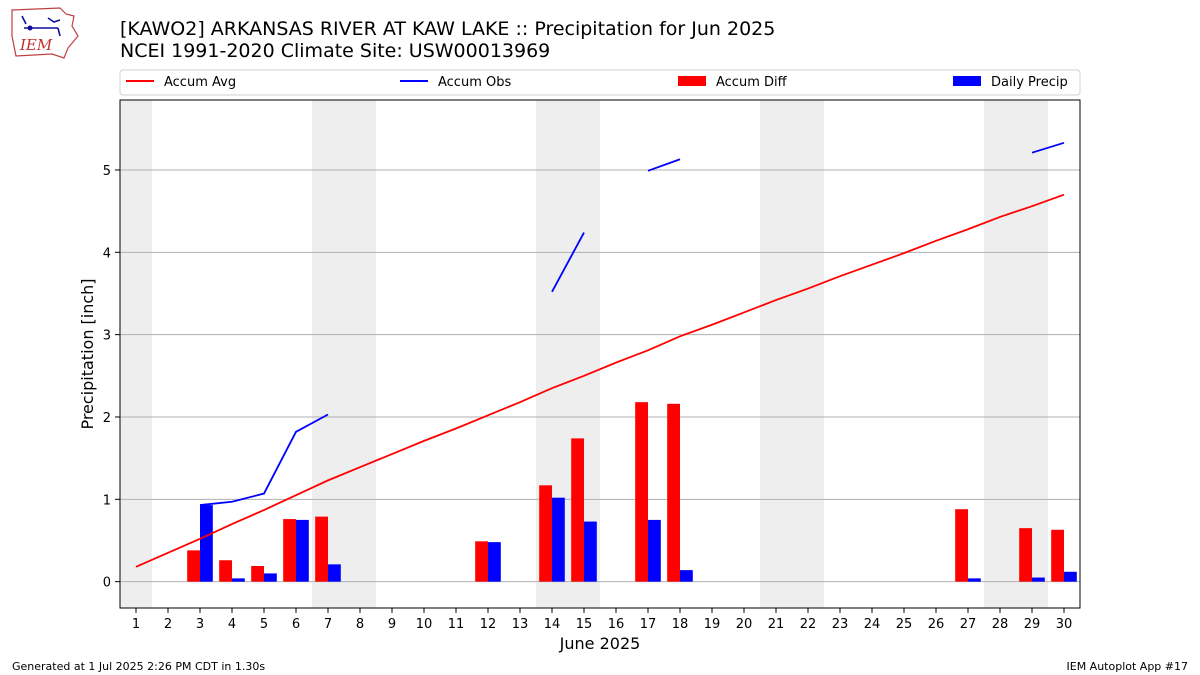 The width and height of the screenshot is (1200, 675). I want to click on x-tick-label: 6, so click(296, 624).